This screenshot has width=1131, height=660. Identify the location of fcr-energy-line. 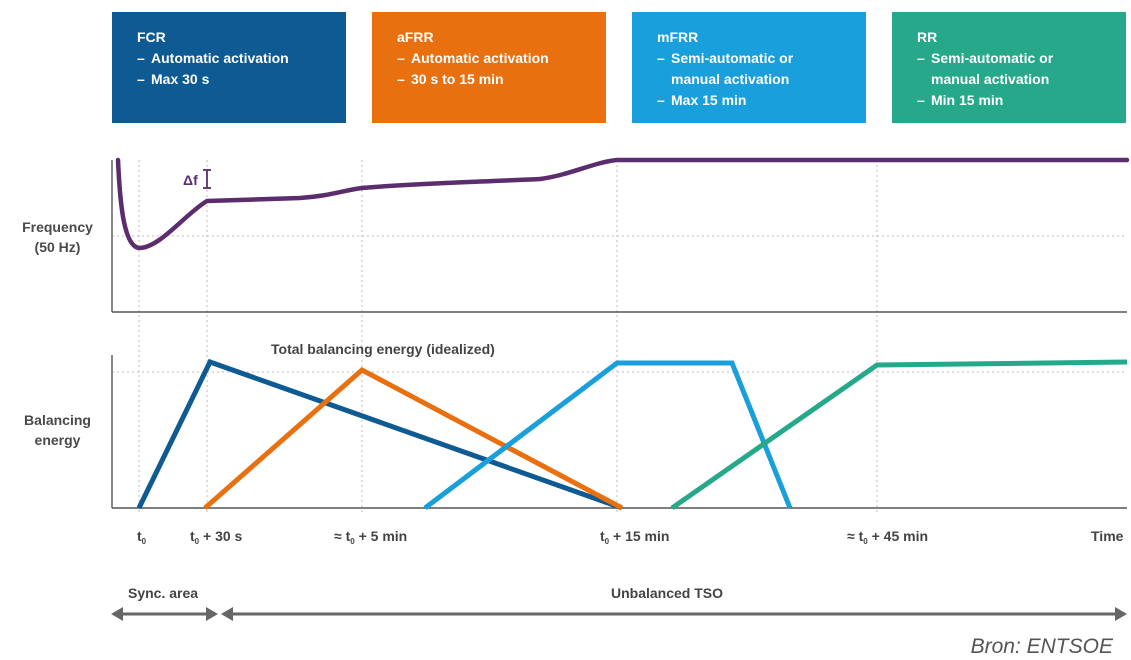
(379, 434).